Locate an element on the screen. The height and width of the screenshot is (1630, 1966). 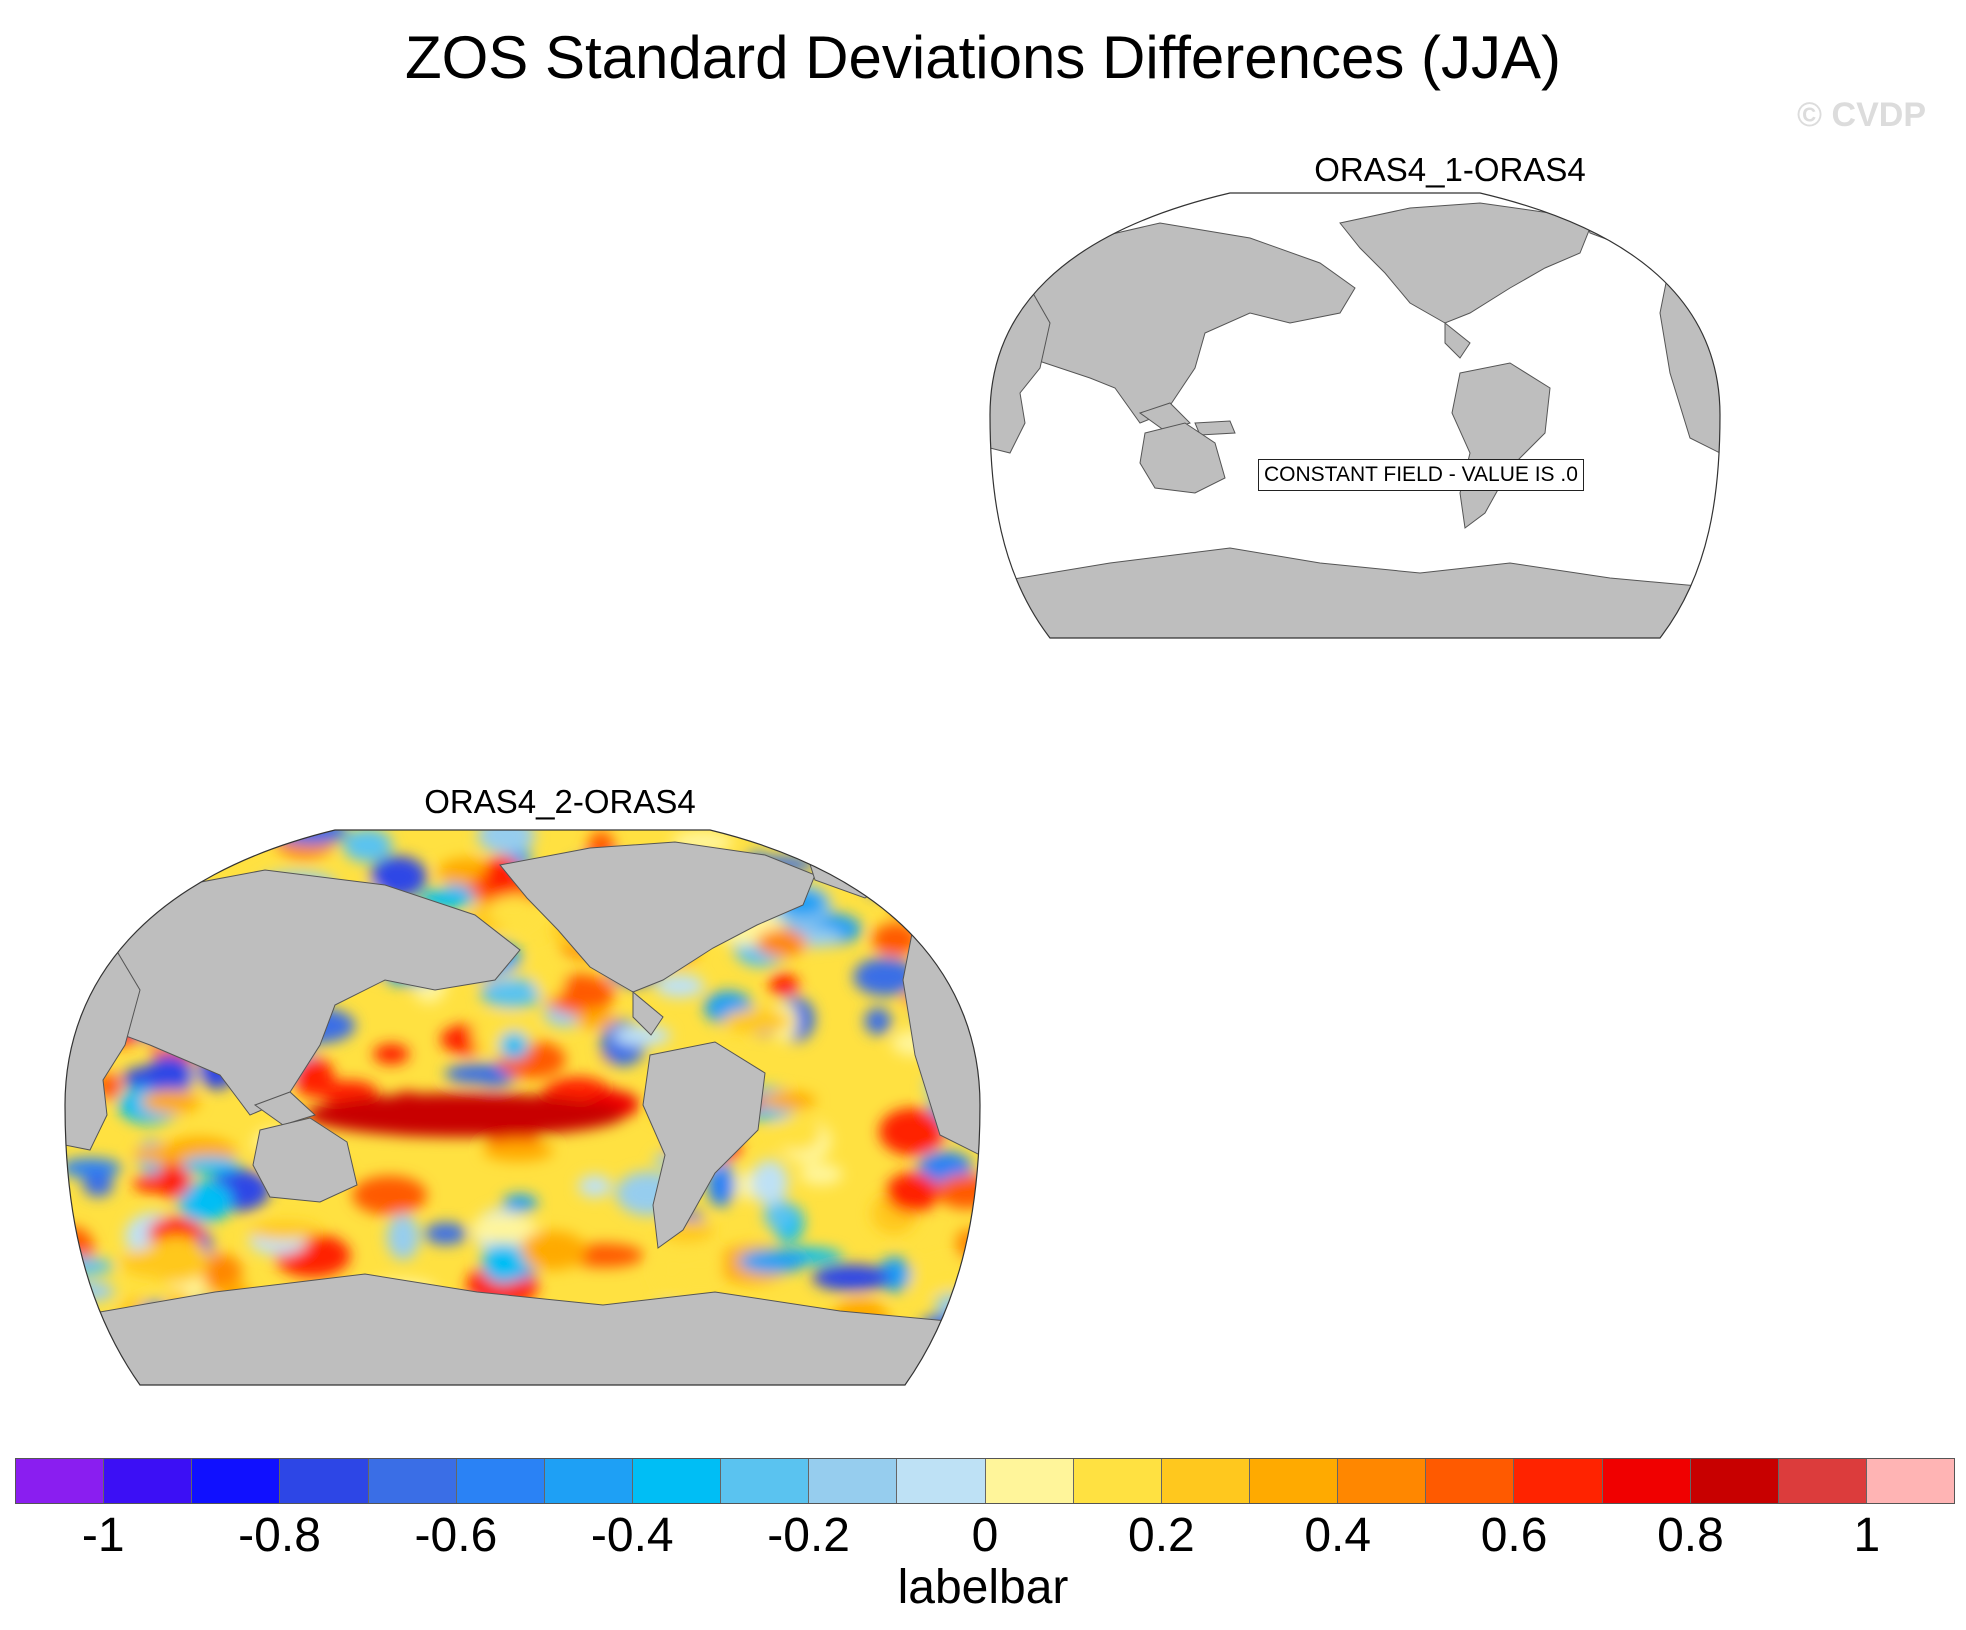
labelbar-tick-label: -1 is located at coordinates (103, 1535).